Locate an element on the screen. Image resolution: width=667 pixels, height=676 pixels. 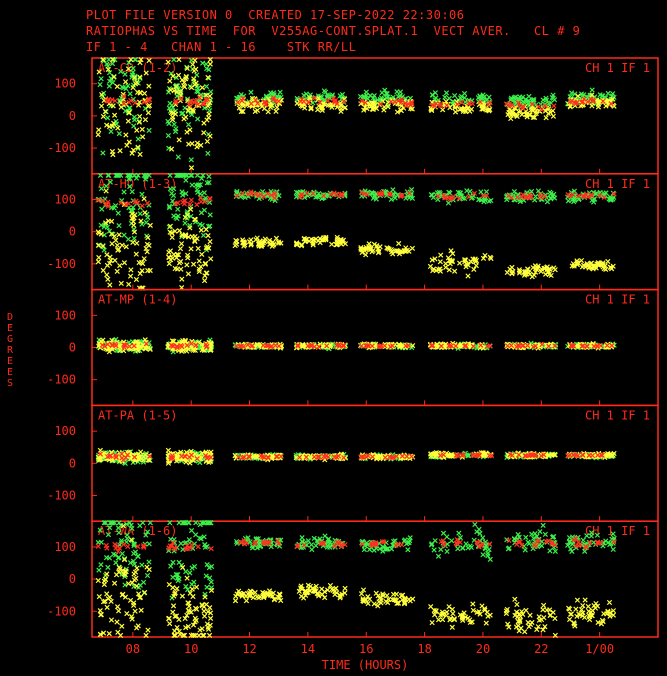
channel-label: CH 1 IF 1 is located at coordinates (617, 300).